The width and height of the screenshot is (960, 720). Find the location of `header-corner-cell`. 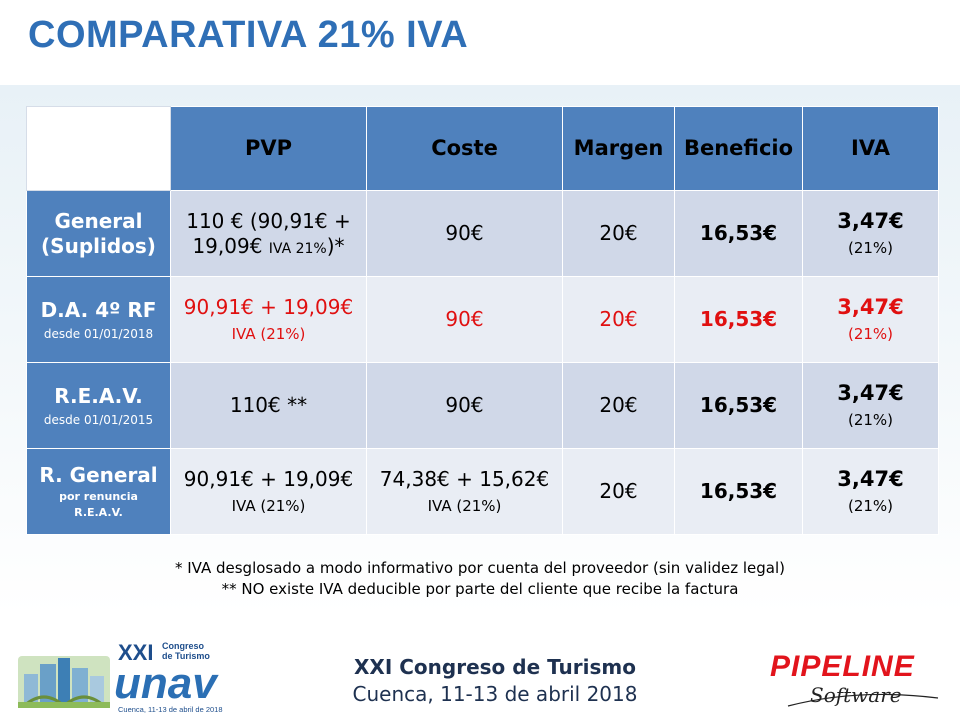

header-corner-cell is located at coordinates (98, 148).